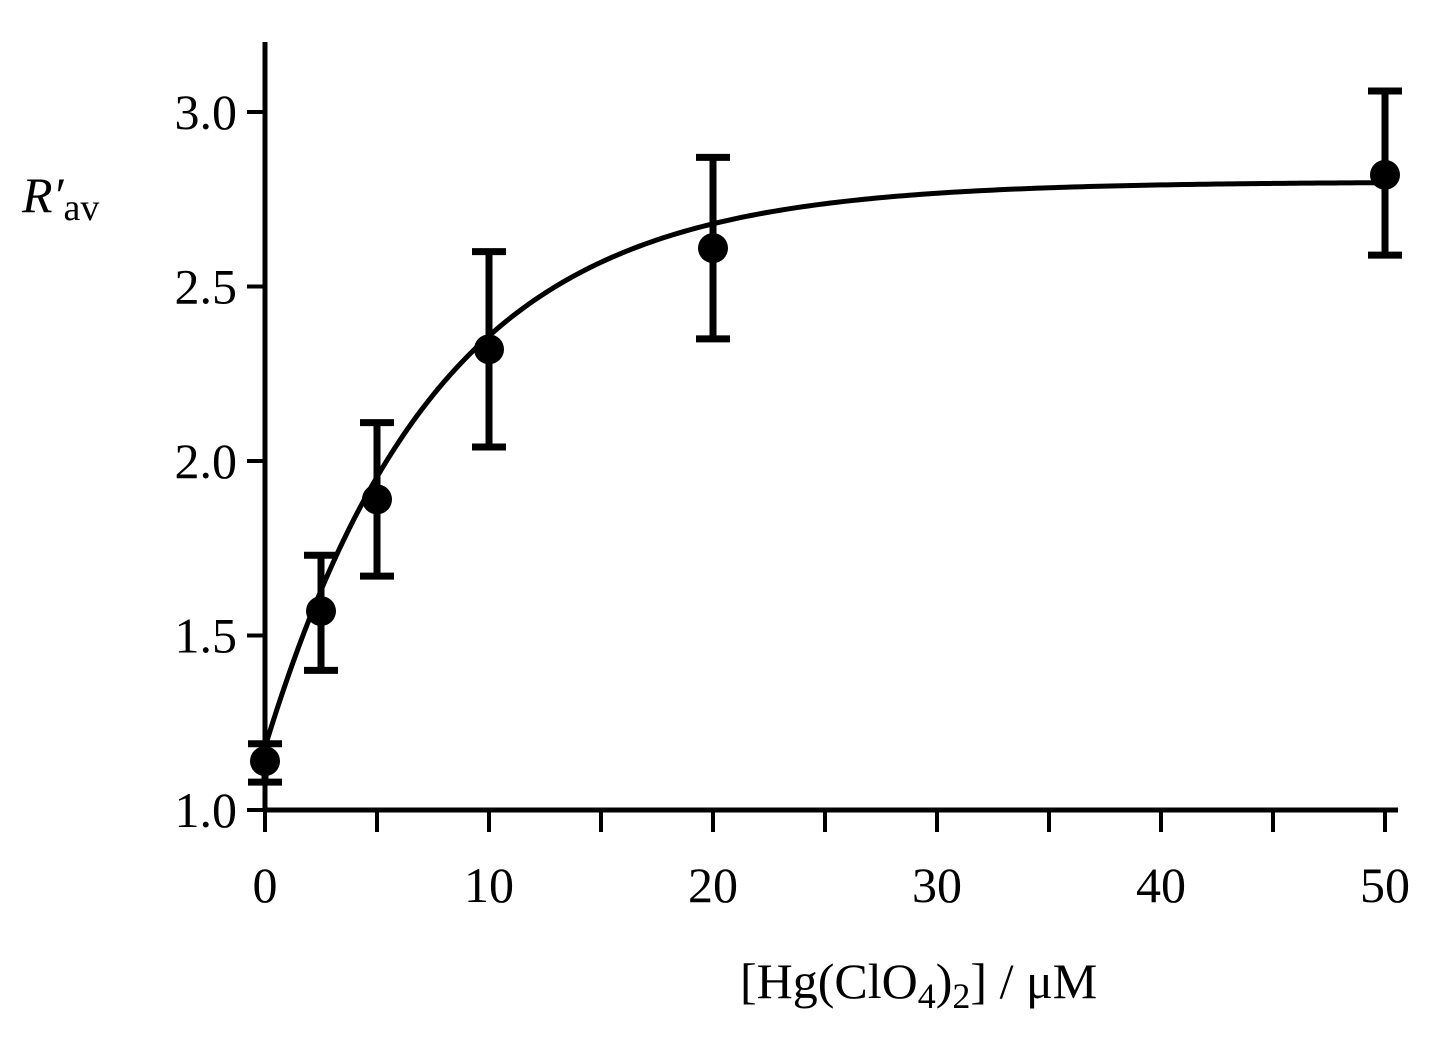 The image size is (1447, 1037). I want to click on y-axis-title: R′av, so click(60, 198).